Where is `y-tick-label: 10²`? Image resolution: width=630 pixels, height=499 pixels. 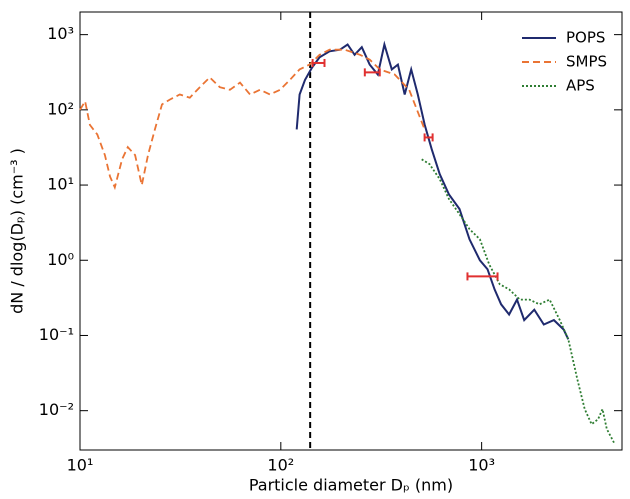 y-tick-label: 10² is located at coordinates (60, 108).